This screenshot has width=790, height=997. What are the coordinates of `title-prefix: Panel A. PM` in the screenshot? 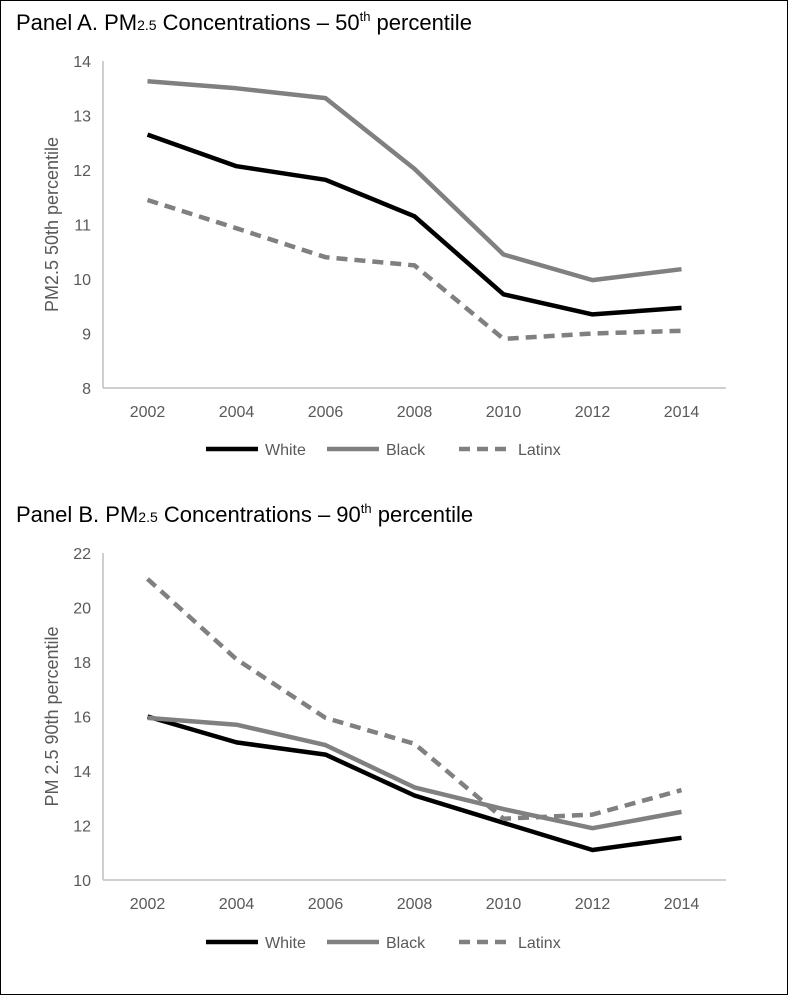 It's located at (76, 22).